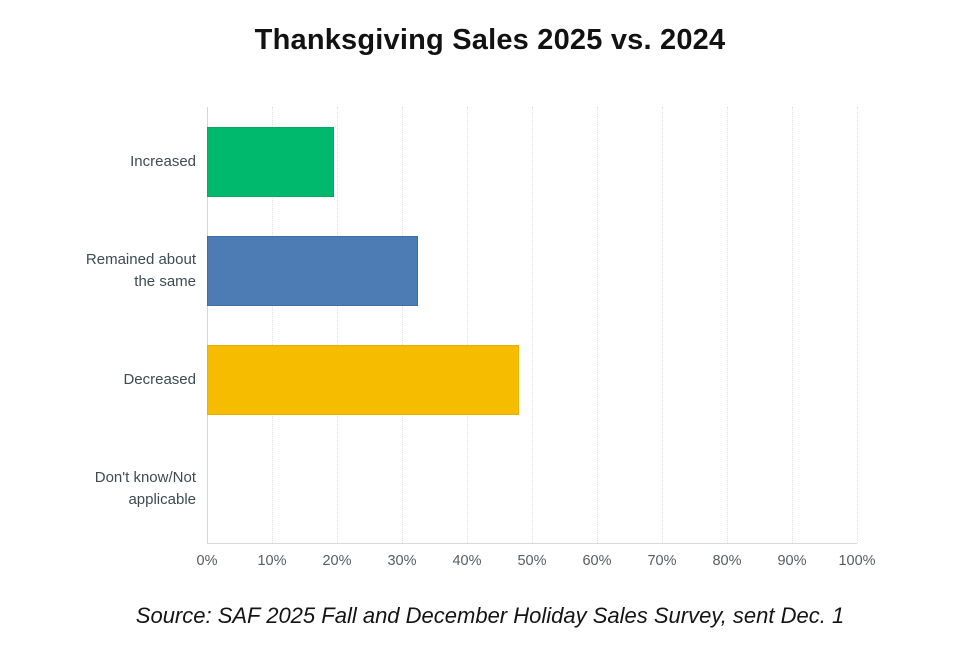 The height and width of the screenshot is (653, 980). What do you see at coordinates (313, 270) in the screenshot?
I see `bar-remained-about-the-same` at bounding box center [313, 270].